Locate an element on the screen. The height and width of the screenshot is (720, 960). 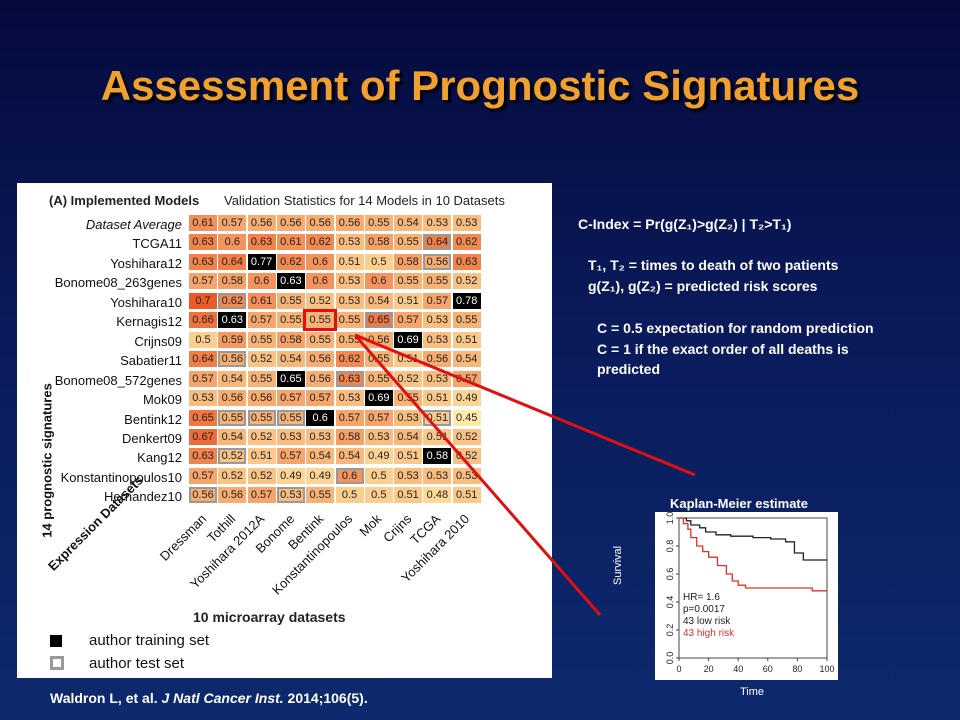
km-xtick-label: 0 is located at coordinates (678, 669).